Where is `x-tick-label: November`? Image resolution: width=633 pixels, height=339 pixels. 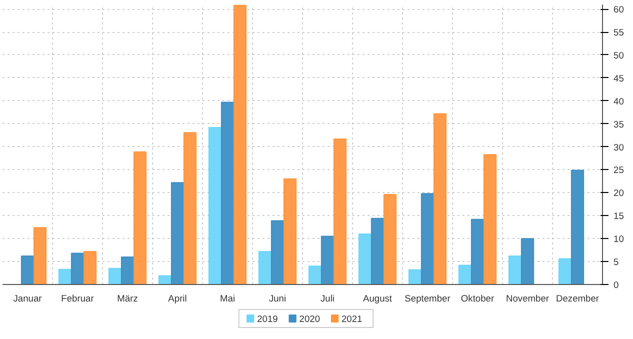 x-tick-label: November is located at coordinates (528, 299).